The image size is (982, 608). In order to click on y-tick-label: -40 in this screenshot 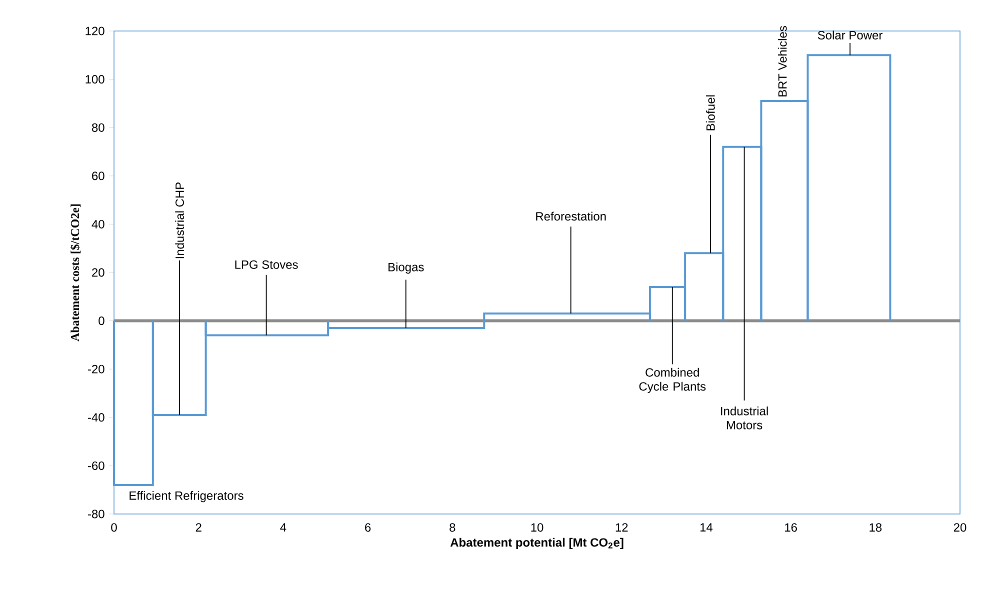, I will do `click(96, 417)`.